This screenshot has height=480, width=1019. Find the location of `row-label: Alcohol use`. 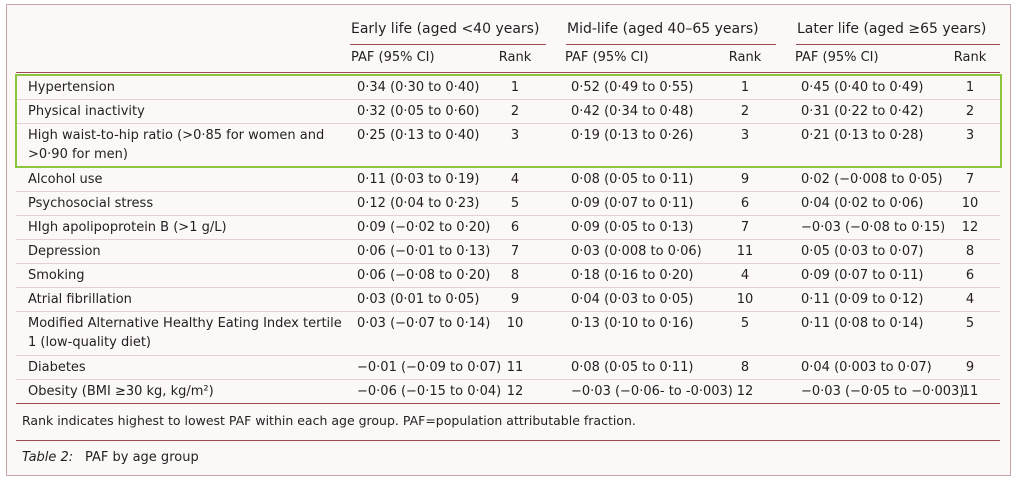

row-label: Alcohol use is located at coordinates (65, 179).